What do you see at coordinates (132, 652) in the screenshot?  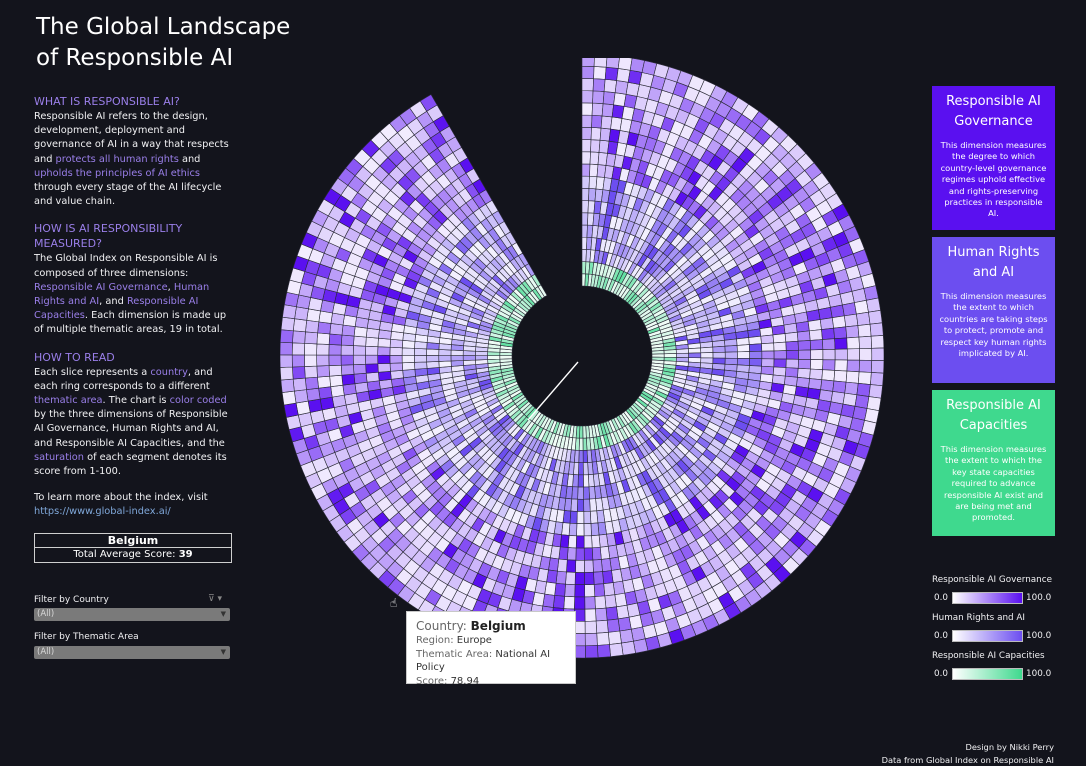 I see `area-filter-select: (All) ▼` at bounding box center [132, 652].